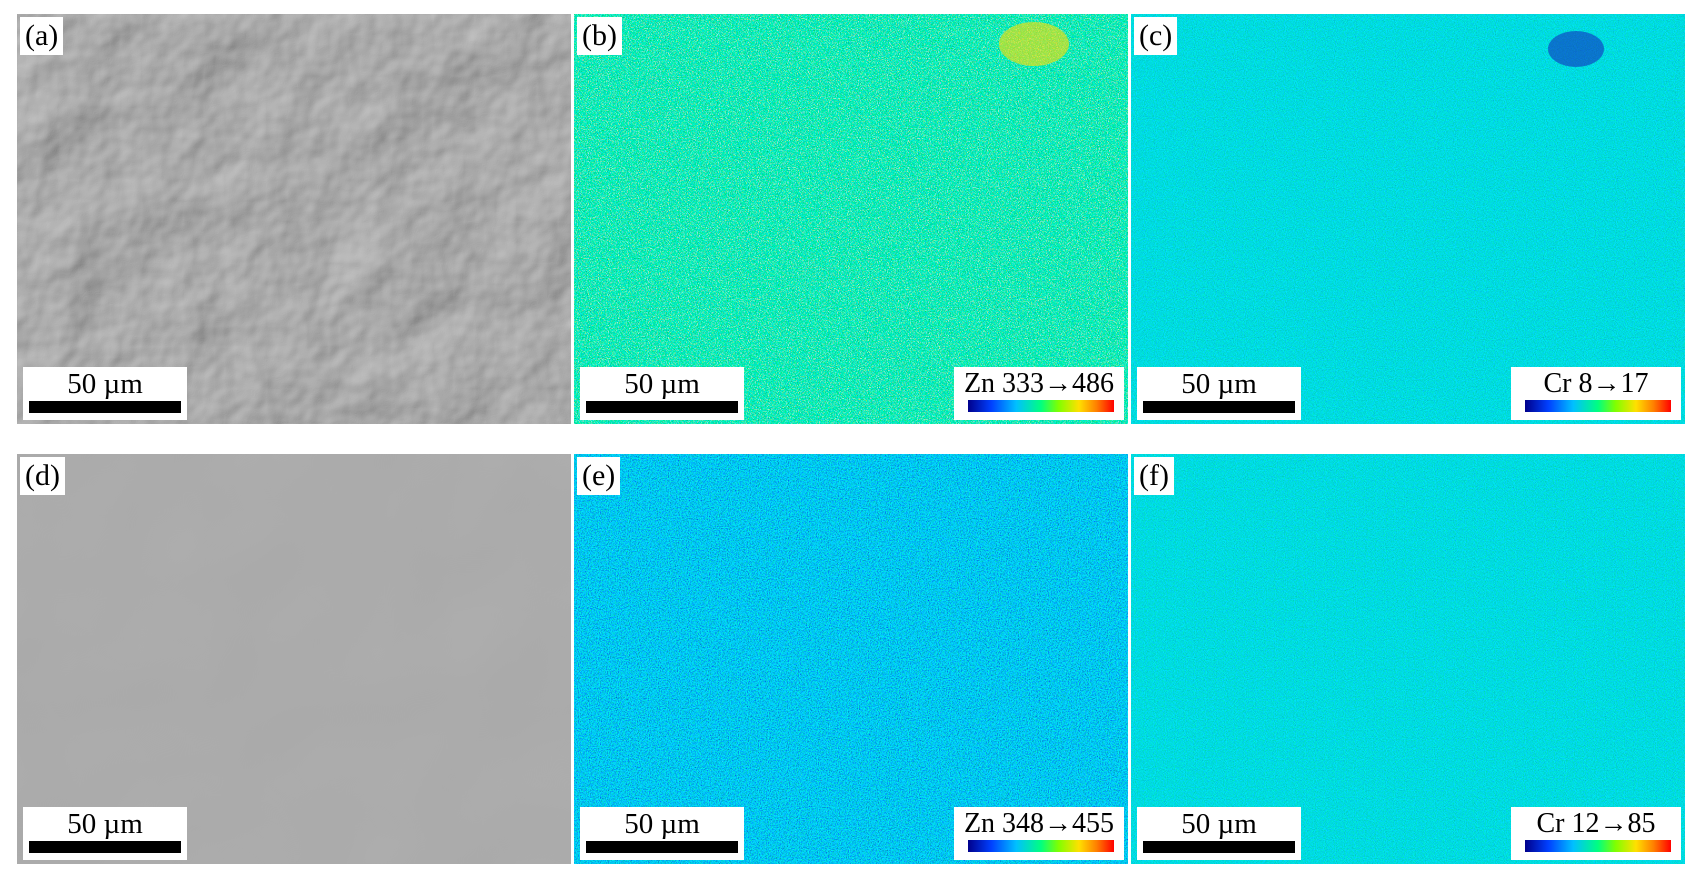 Image resolution: width=1702 pixels, height=887 pixels. I want to click on panel-label: (c), so click(1156, 36).